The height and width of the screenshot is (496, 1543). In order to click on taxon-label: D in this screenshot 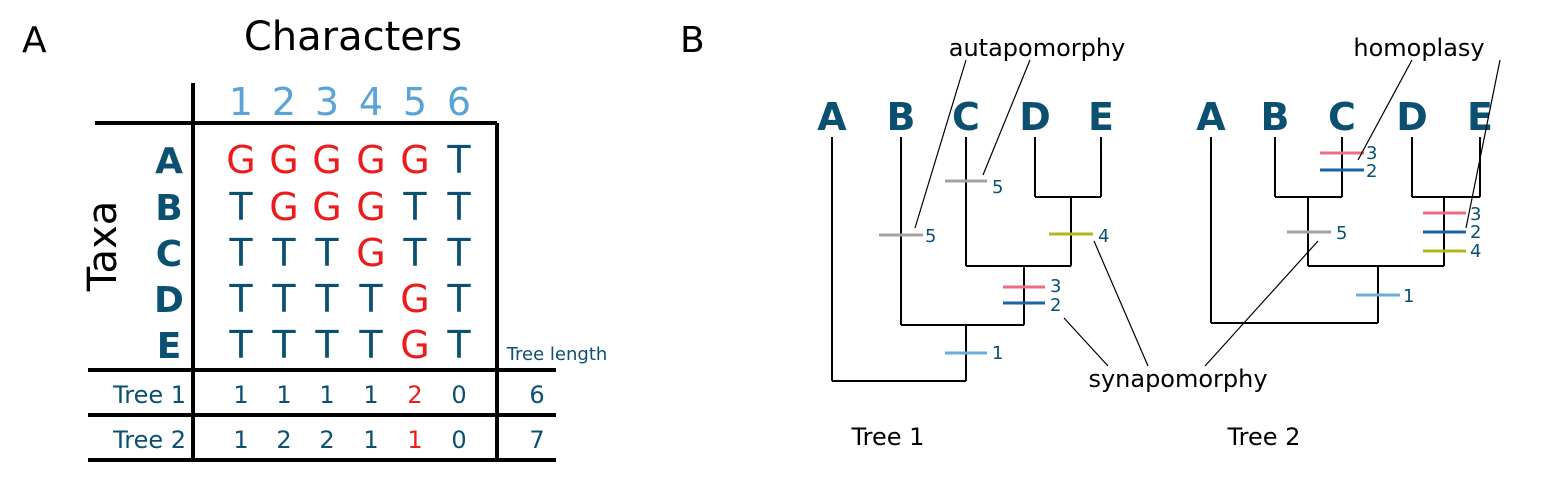, I will do `click(169, 300)`.